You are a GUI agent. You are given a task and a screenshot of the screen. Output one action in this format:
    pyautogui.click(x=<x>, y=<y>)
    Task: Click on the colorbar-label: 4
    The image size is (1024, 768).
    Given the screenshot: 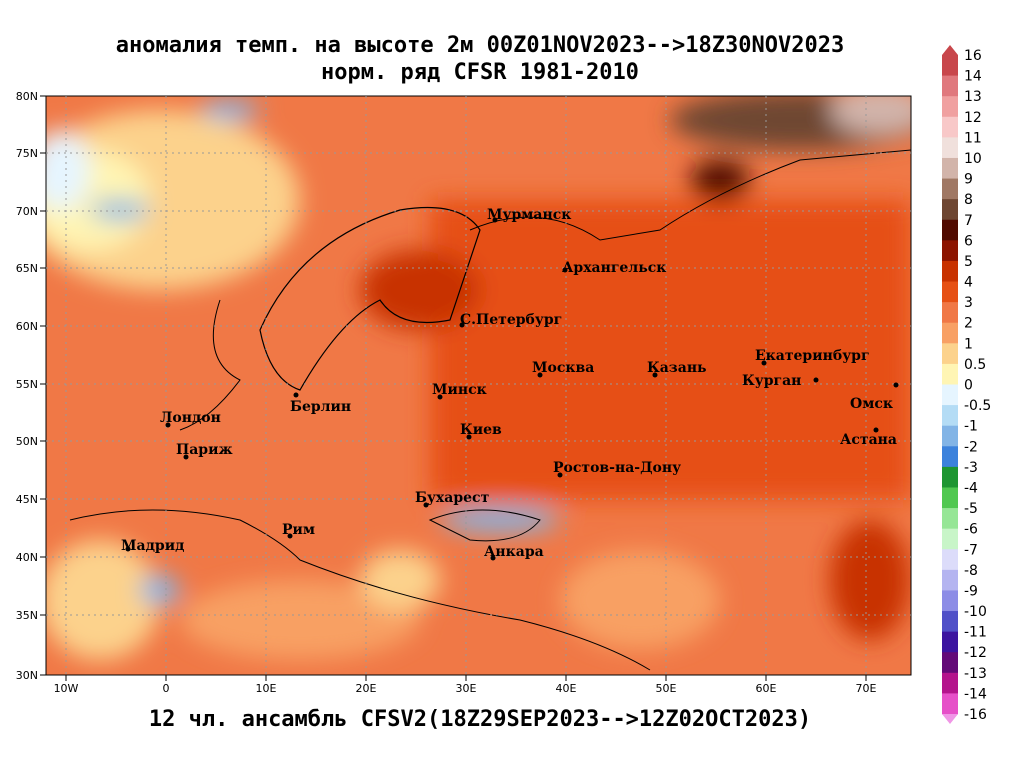 What is the action you would take?
    pyautogui.click(x=968, y=283)
    